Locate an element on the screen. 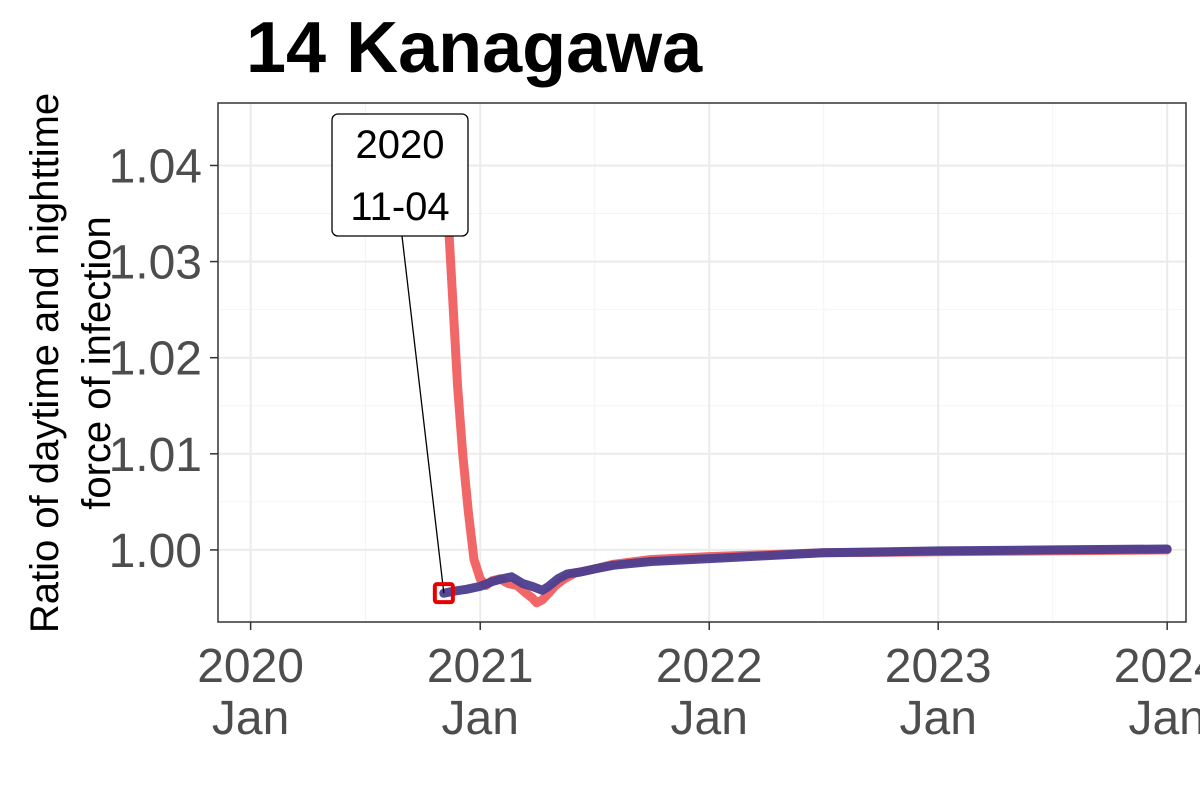 The height and width of the screenshot is (800, 1200). y-tick-label: 1.02 is located at coordinates (155, 359).